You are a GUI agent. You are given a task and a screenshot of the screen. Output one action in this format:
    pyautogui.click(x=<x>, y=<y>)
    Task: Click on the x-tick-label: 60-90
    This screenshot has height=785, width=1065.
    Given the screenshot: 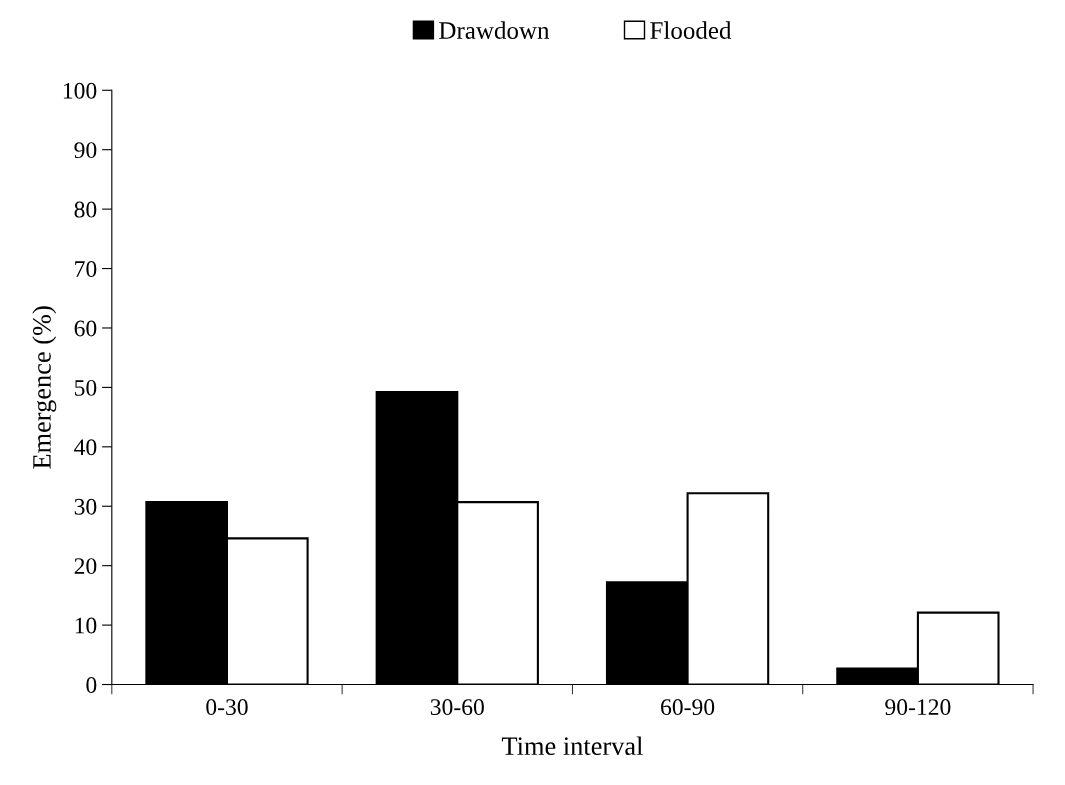 What is the action you would take?
    pyautogui.click(x=688, y=707)
    